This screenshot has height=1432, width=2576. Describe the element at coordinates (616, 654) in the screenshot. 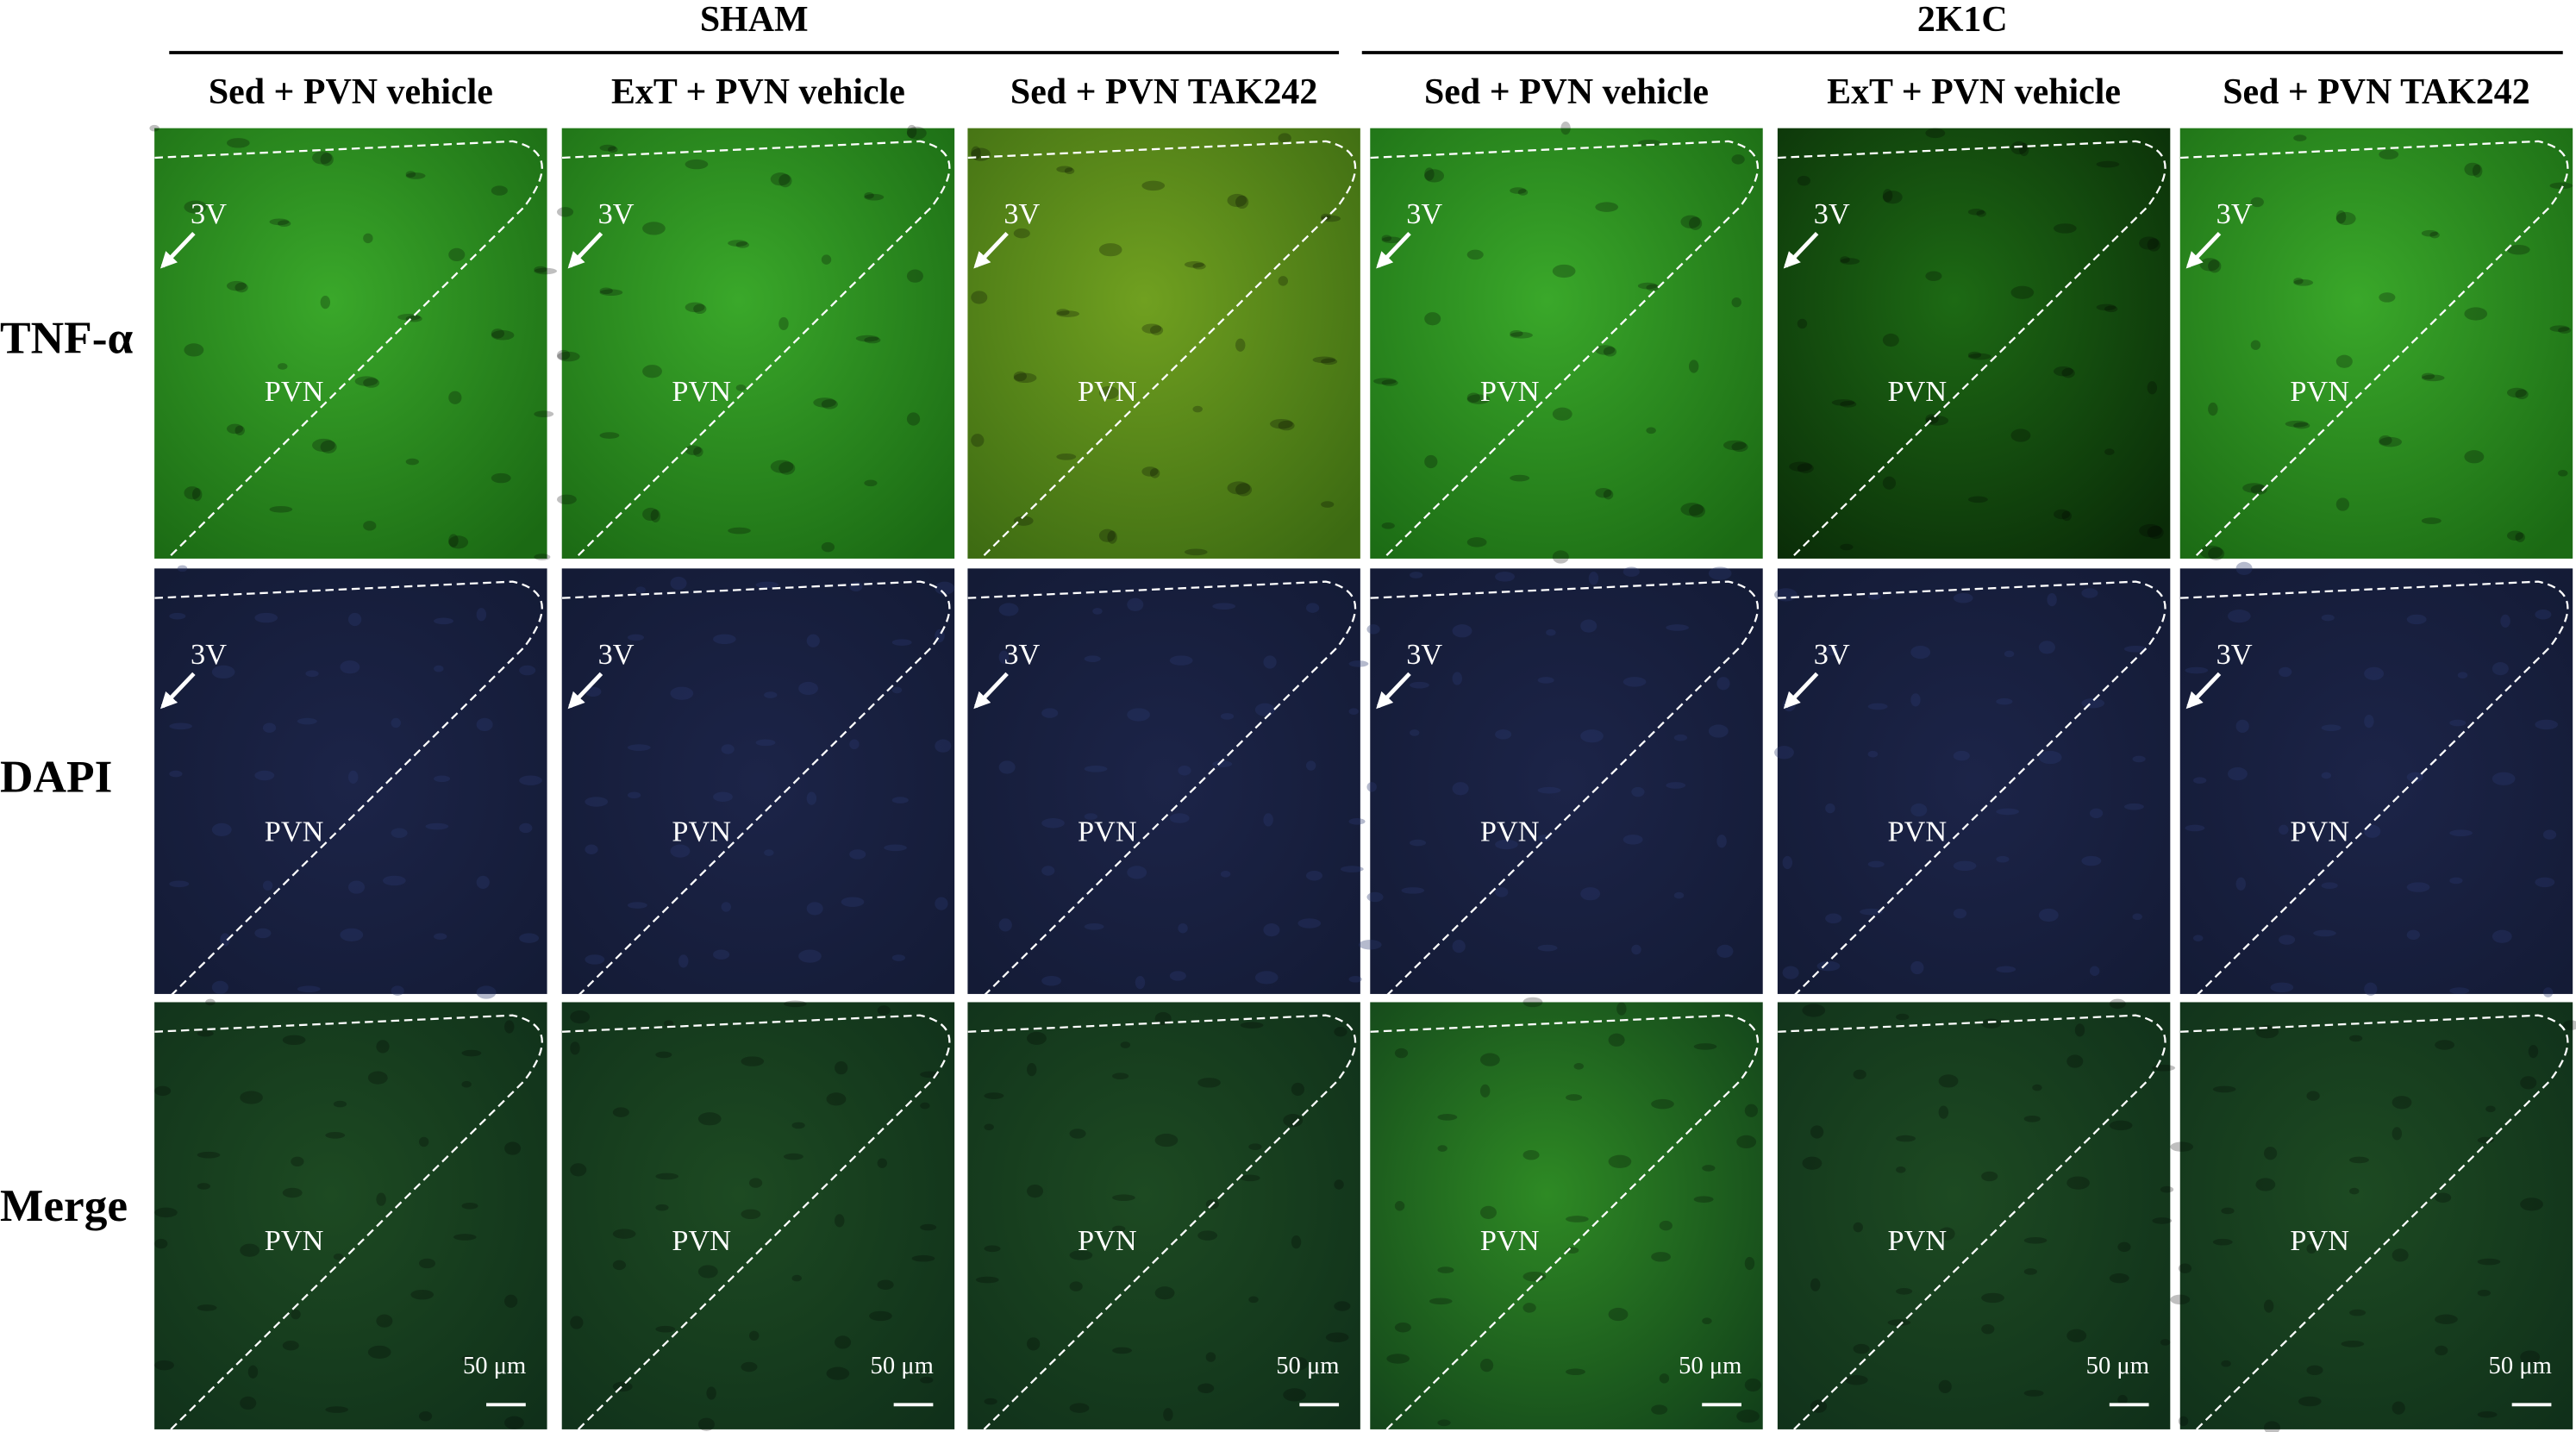

I see `ventricle-label: 3V` at that location.